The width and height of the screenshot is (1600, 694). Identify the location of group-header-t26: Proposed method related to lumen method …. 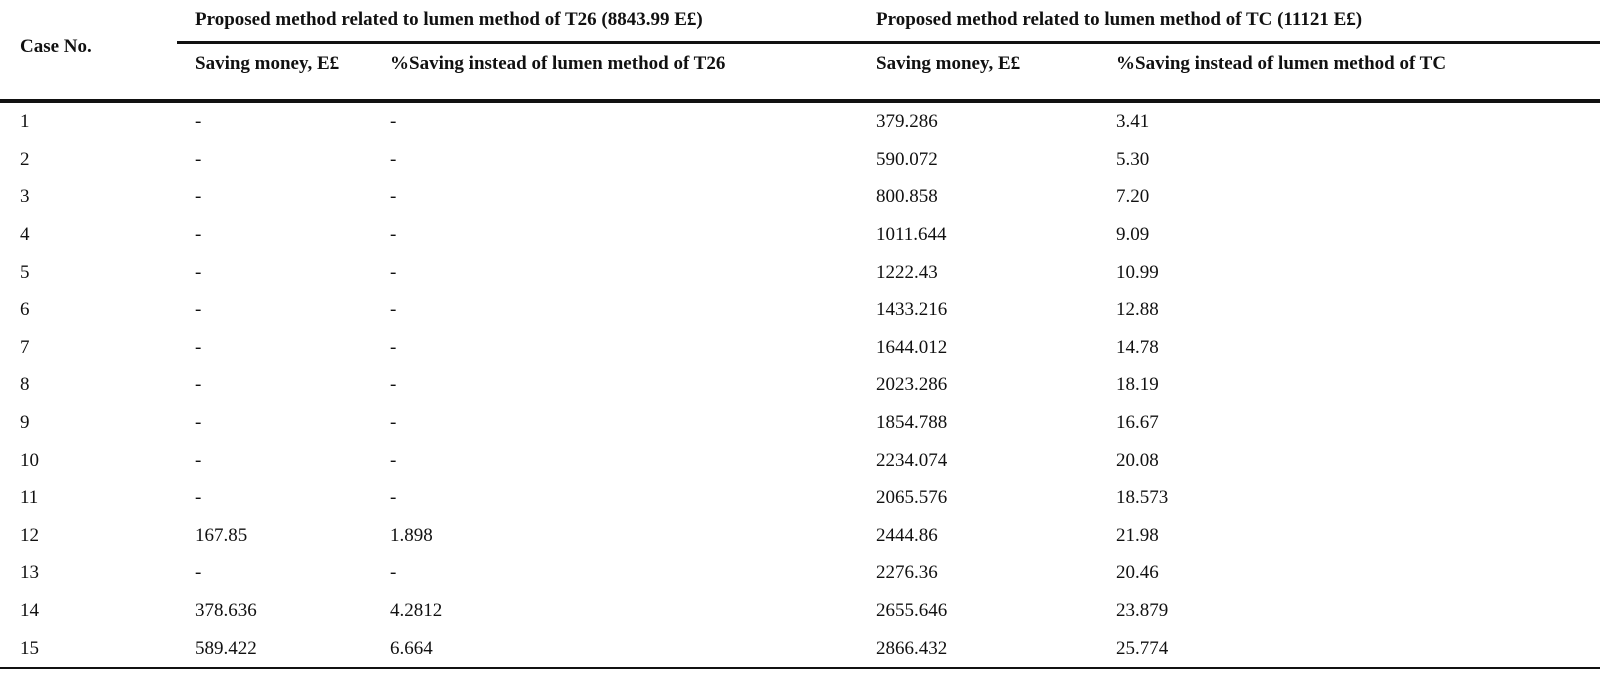
(526, 22).